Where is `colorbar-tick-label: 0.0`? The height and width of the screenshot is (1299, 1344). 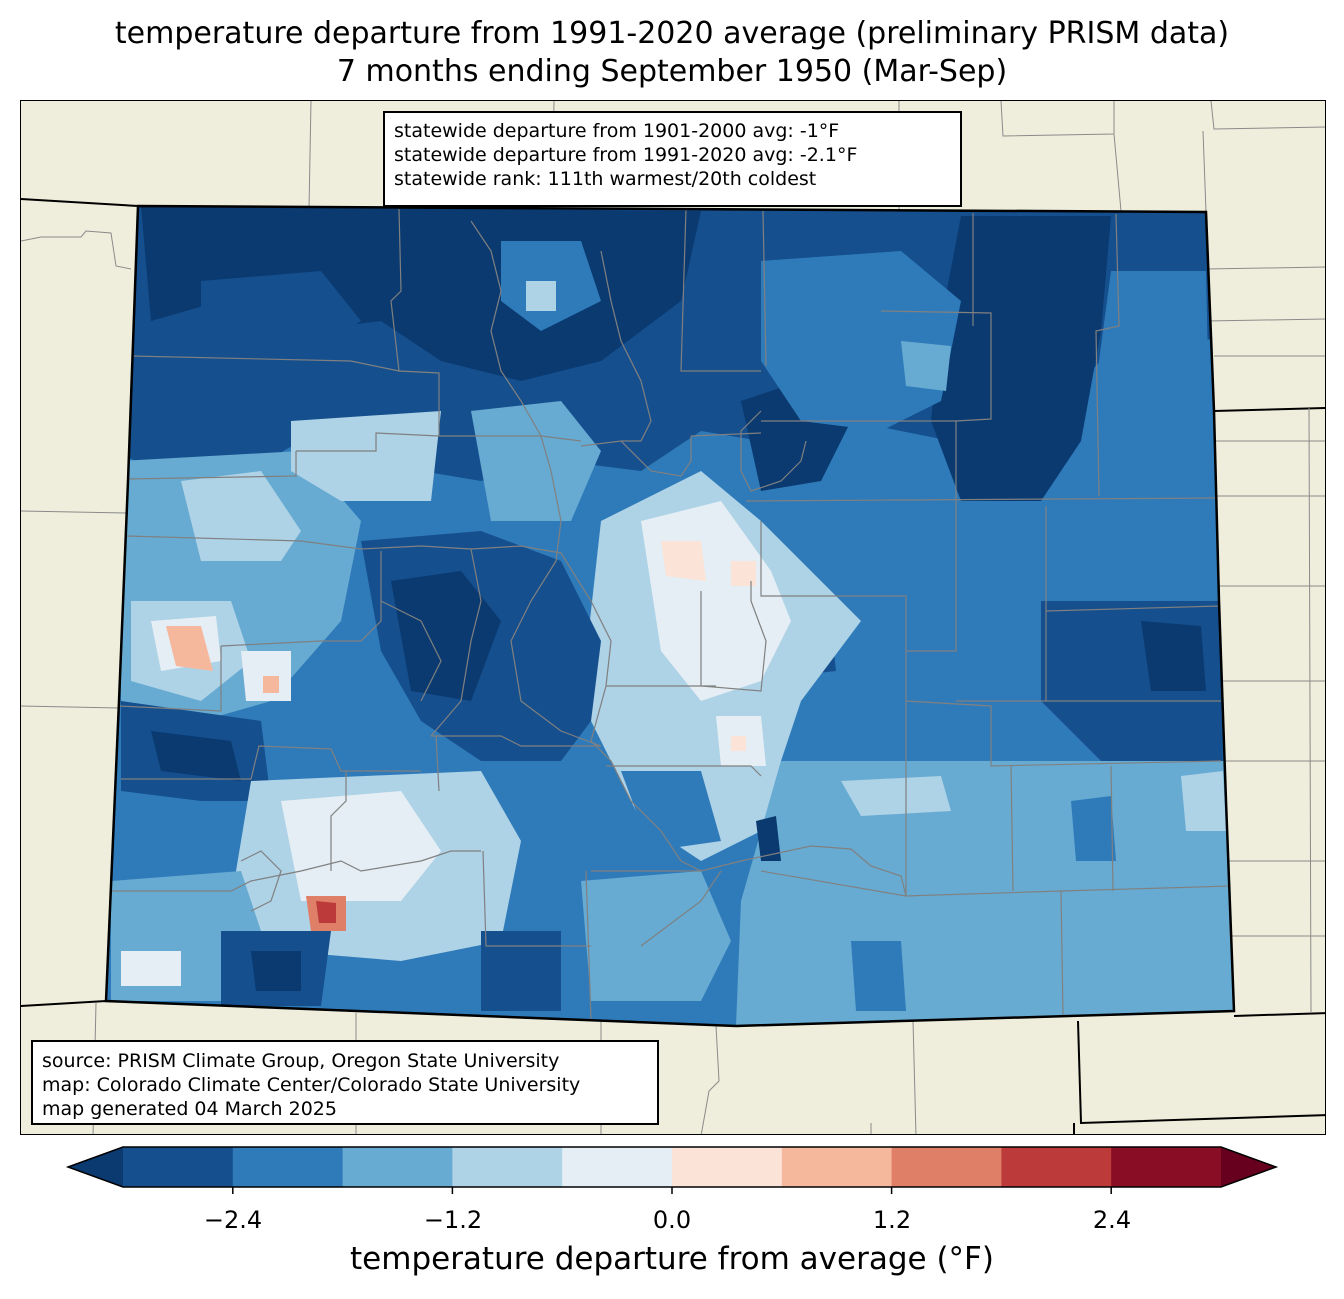
colorbar-tick-label: 0.0 is located at coordinates (672, 1220).